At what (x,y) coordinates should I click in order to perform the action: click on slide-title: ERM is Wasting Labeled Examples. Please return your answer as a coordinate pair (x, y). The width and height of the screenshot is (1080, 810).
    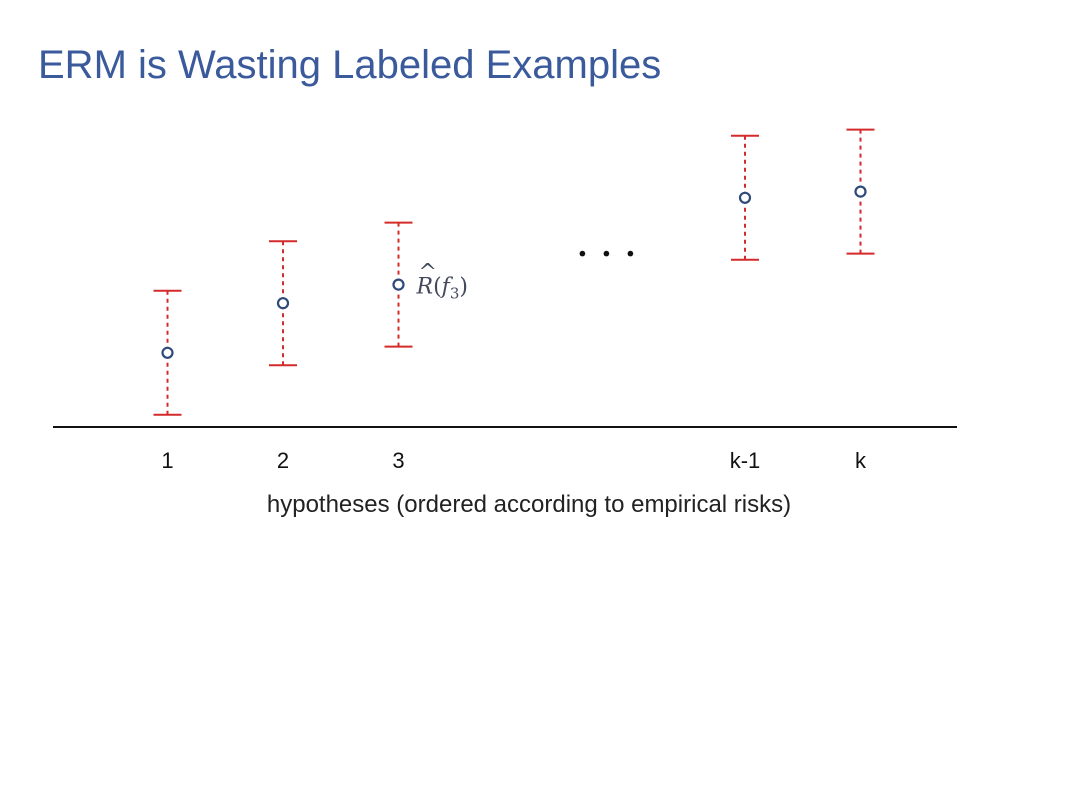
    Looking at the image, I should click on (350, 65).